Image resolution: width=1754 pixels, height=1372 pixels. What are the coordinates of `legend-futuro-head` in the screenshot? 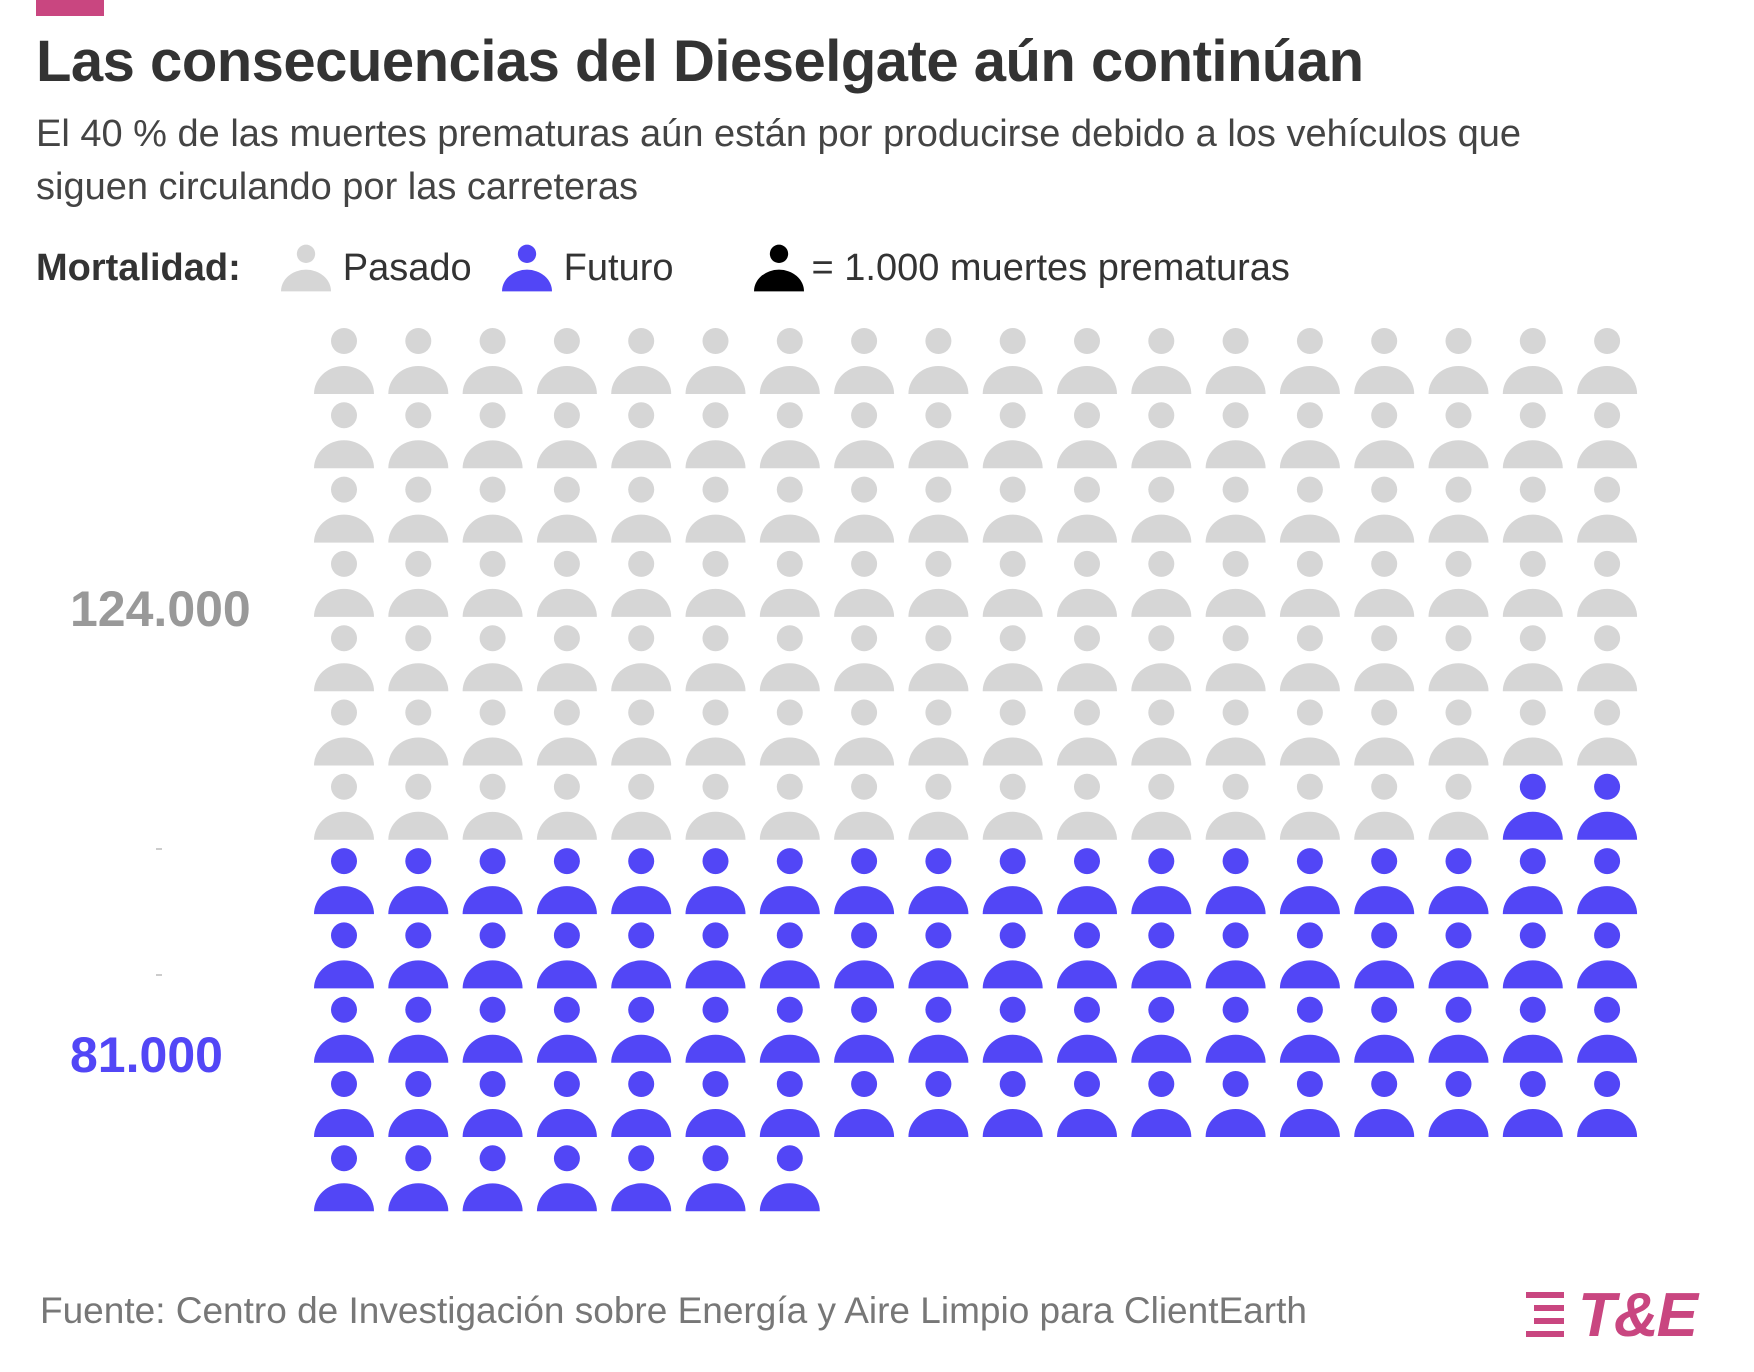 It's located at (526, 253).